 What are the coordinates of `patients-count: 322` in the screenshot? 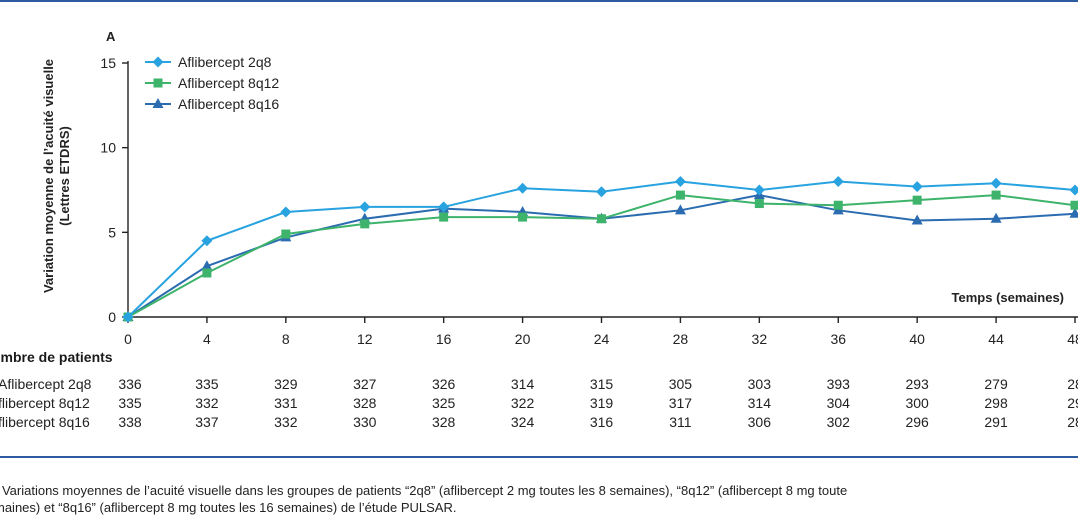 It's located at (523, 403).